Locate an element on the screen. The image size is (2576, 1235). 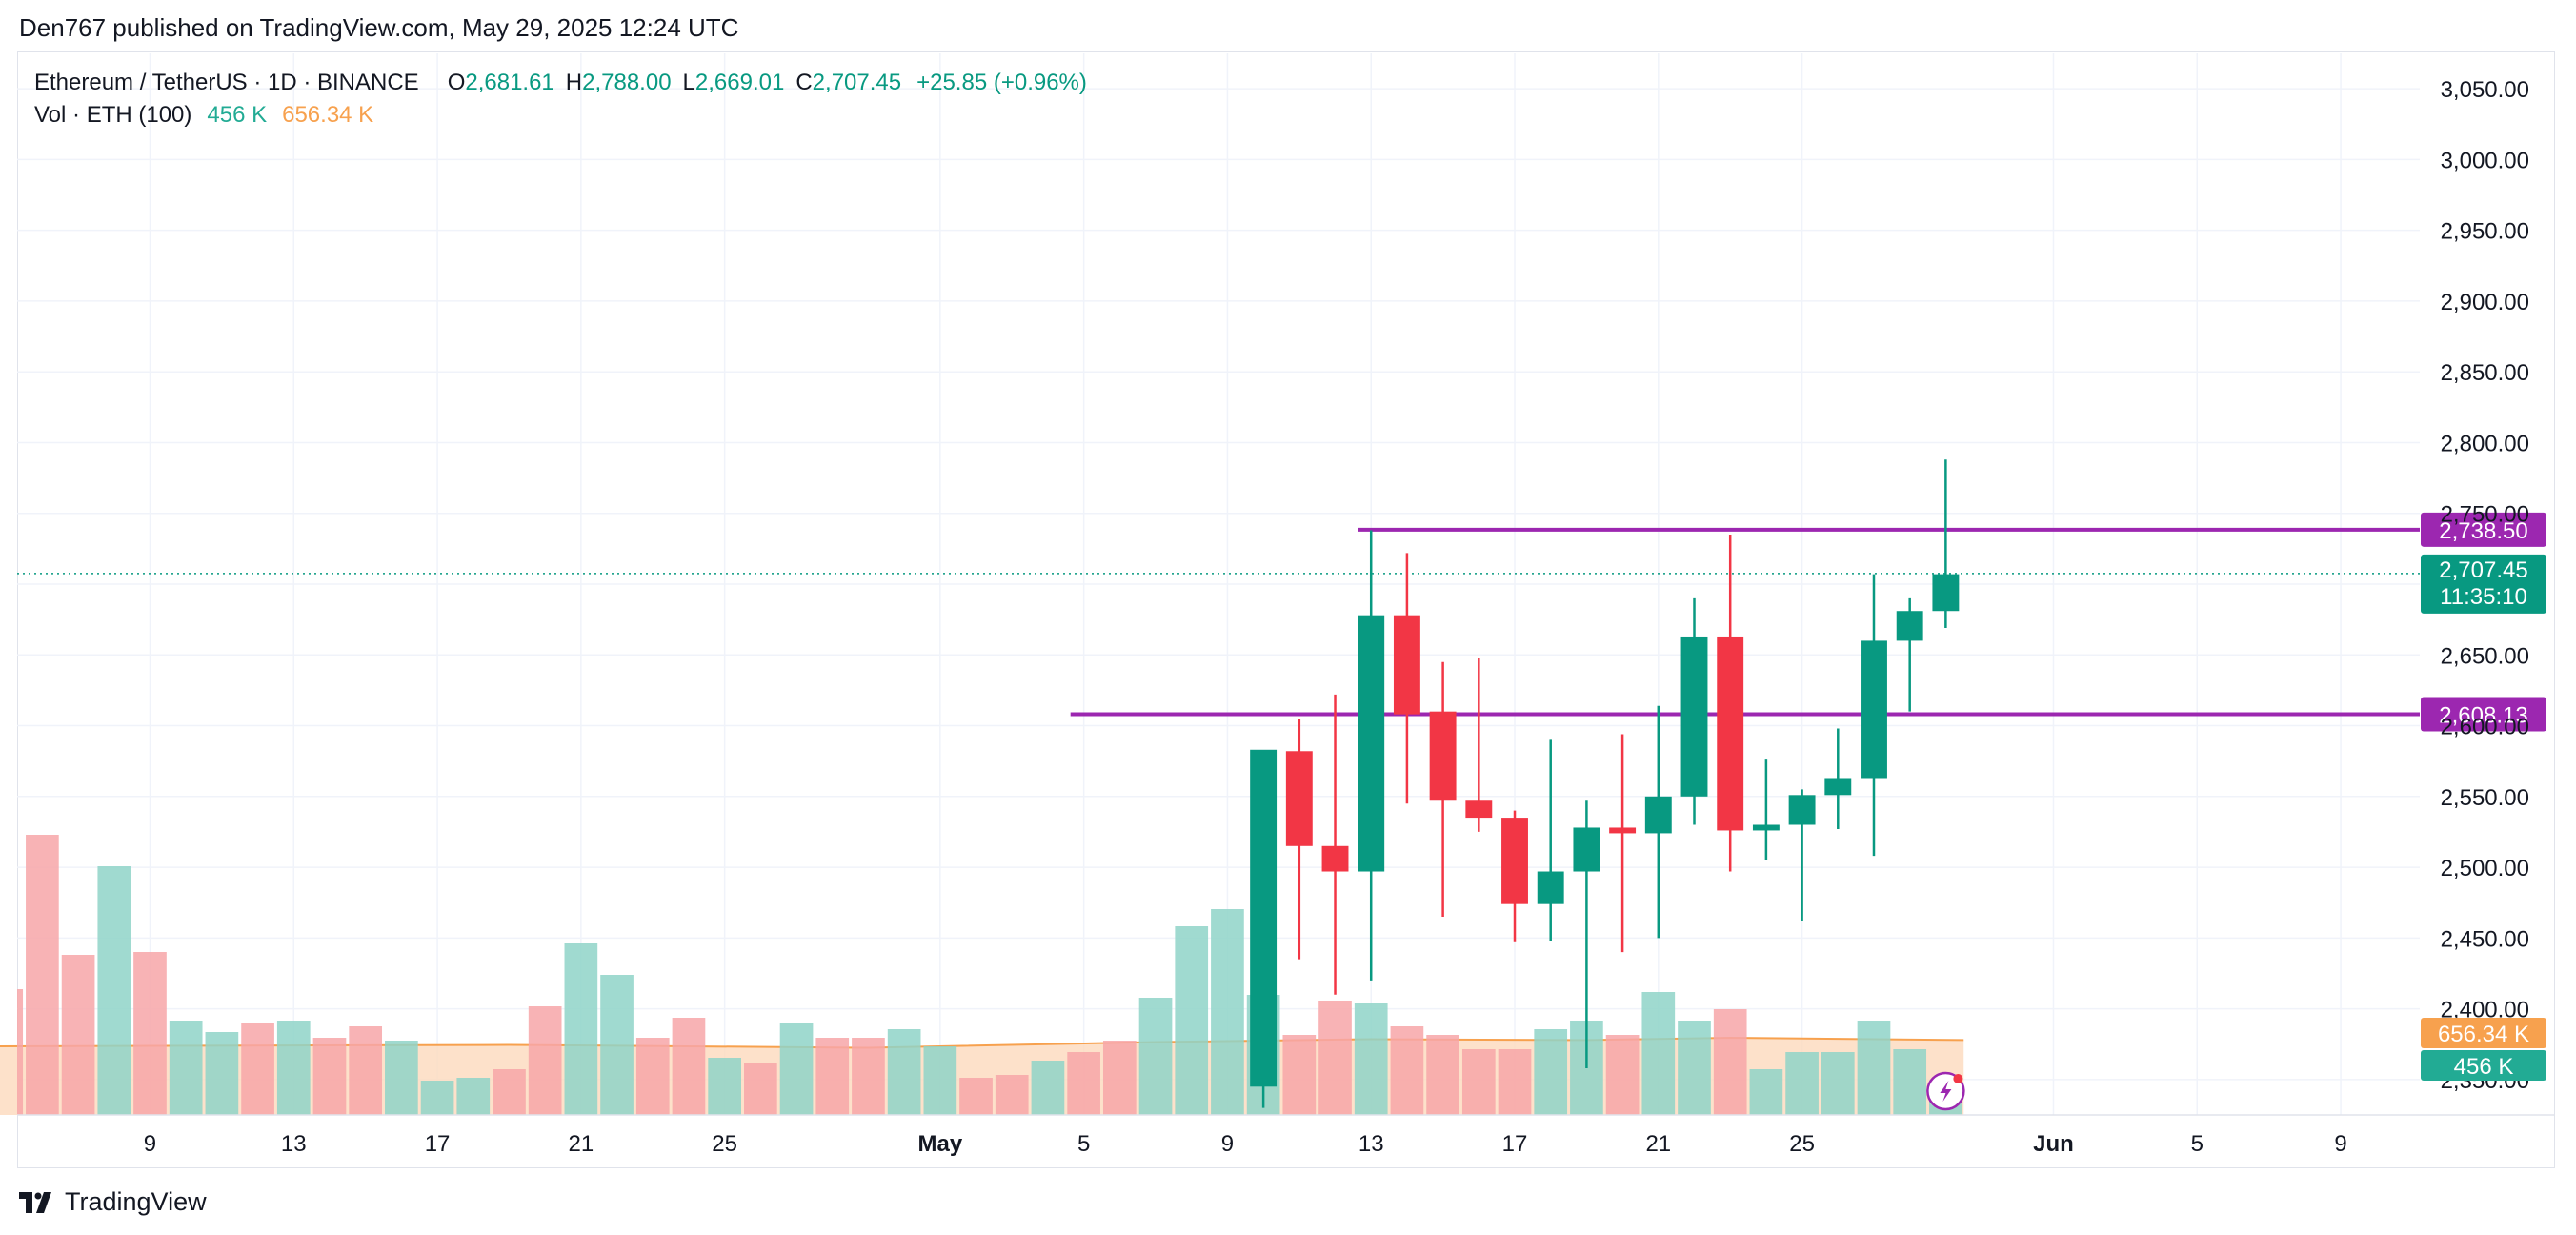
tradingview-logo-icon is located at coordinates (35, 1202).